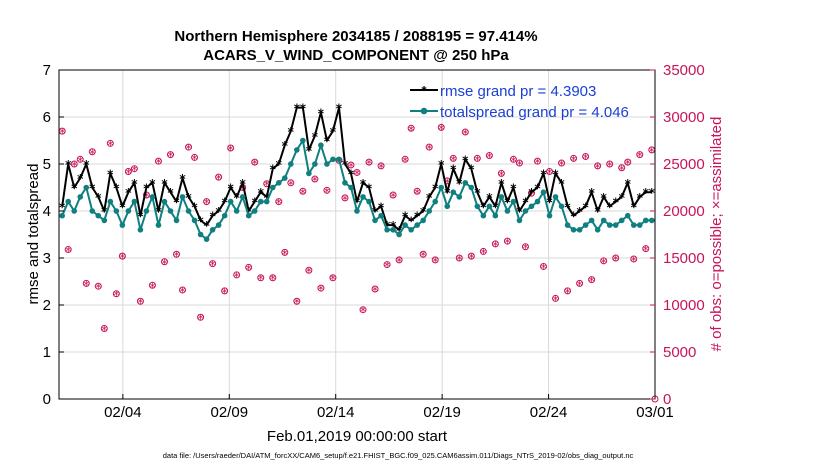 The image size is (830, 470). What do you see at coordinates (684, 164) in the screenshot?
I see `ytick-label-right: 25000` at bounding box center [684, 164].